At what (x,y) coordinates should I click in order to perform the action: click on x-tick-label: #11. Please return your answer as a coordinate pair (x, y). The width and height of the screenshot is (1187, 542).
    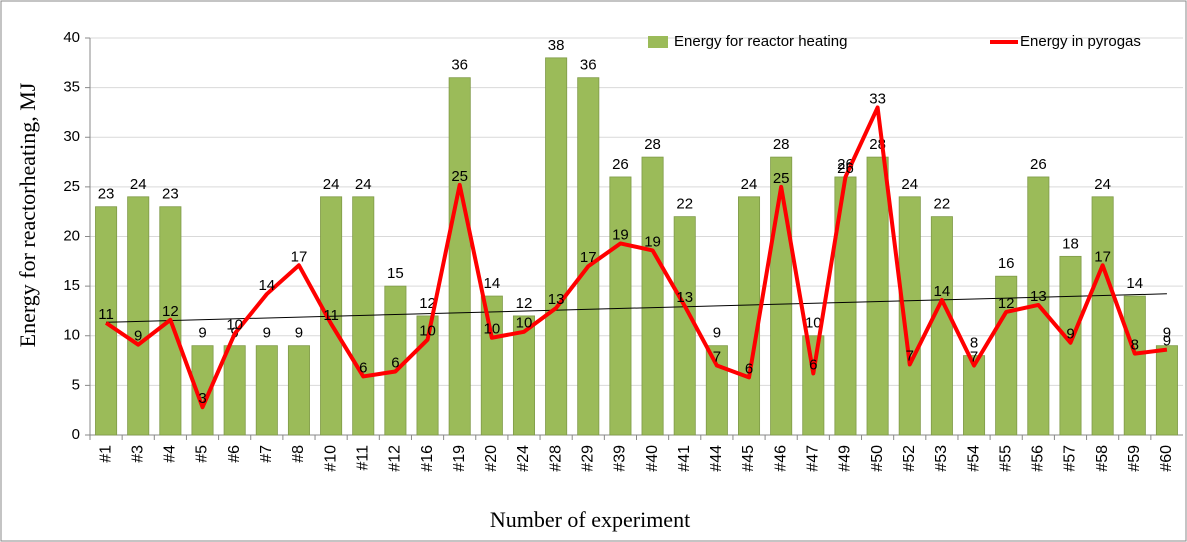
    Looking at the image, I should click on (362, 458).